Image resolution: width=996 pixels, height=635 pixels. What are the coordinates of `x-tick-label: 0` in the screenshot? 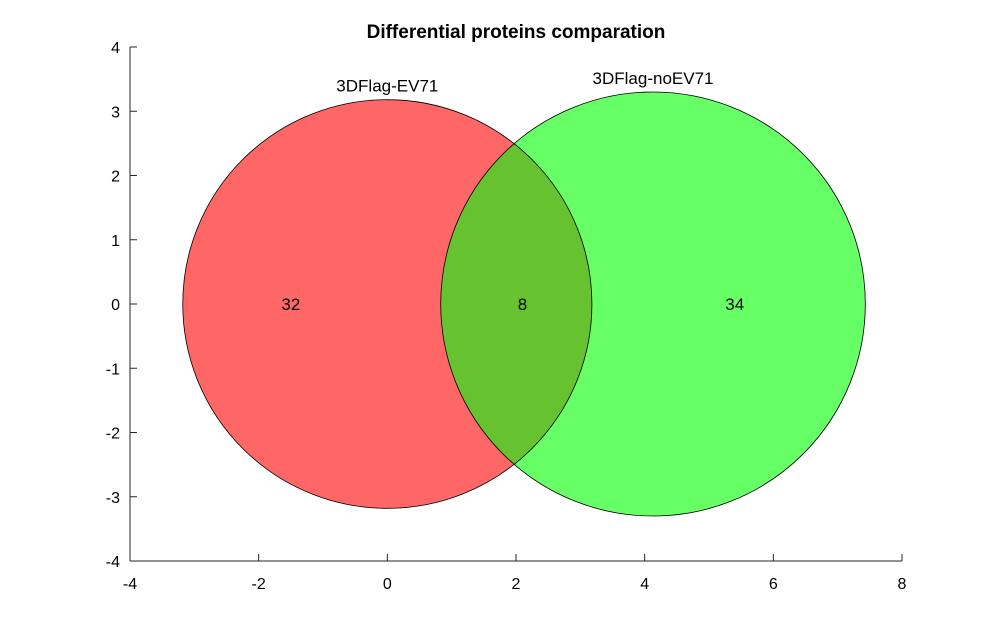 It's located at (387, 584).